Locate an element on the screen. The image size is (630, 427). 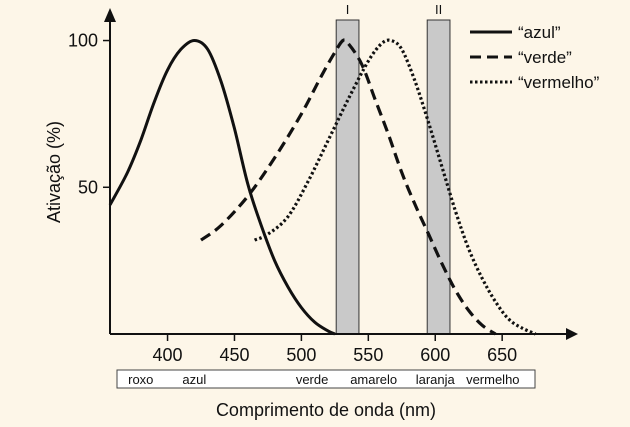
legend-label: “azul” is located at coordinates (539, 32).